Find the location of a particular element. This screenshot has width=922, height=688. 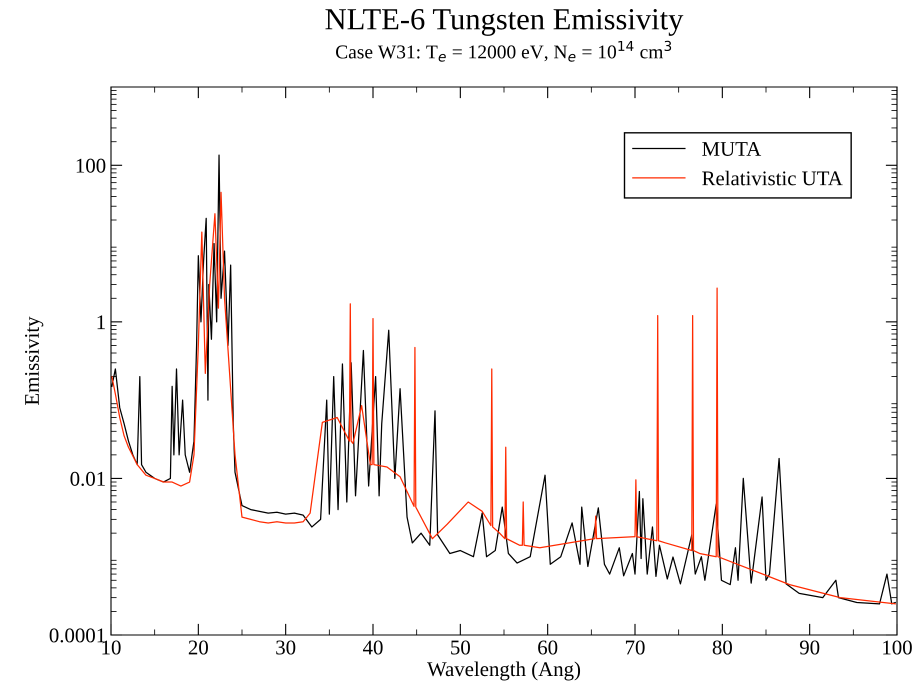

x-tick-label: 60 is located at coordinates (548, 647).